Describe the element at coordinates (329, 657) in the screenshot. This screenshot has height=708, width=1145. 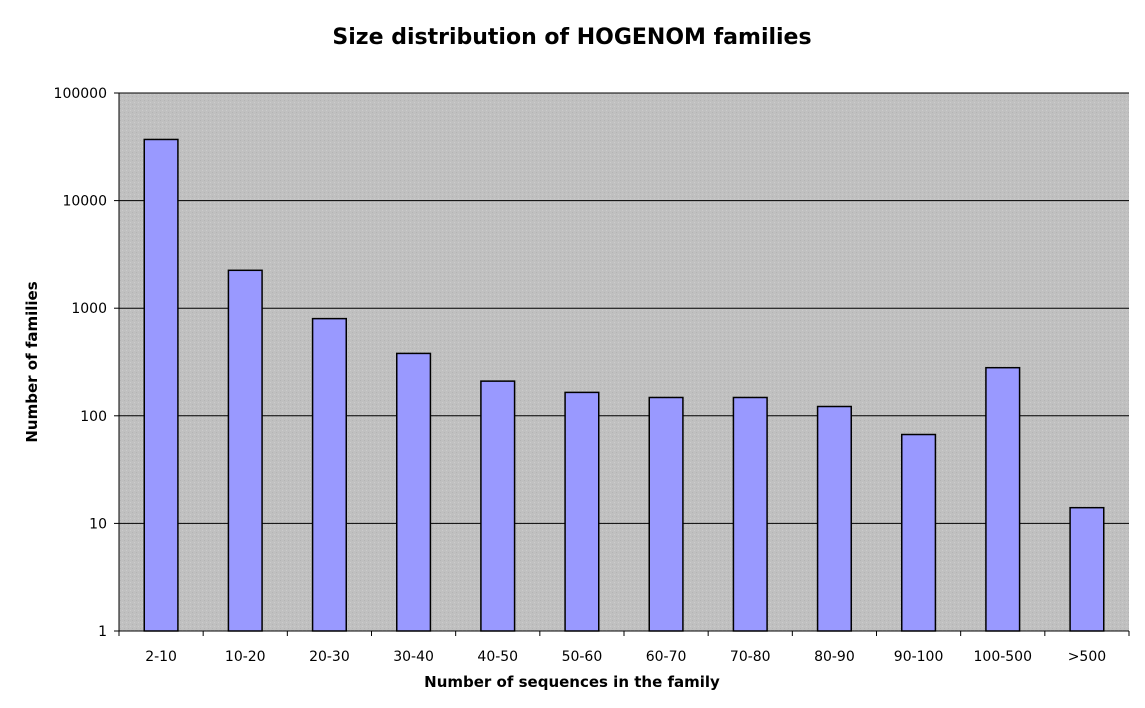
I see `x-tick-label: 20-30` at that location.